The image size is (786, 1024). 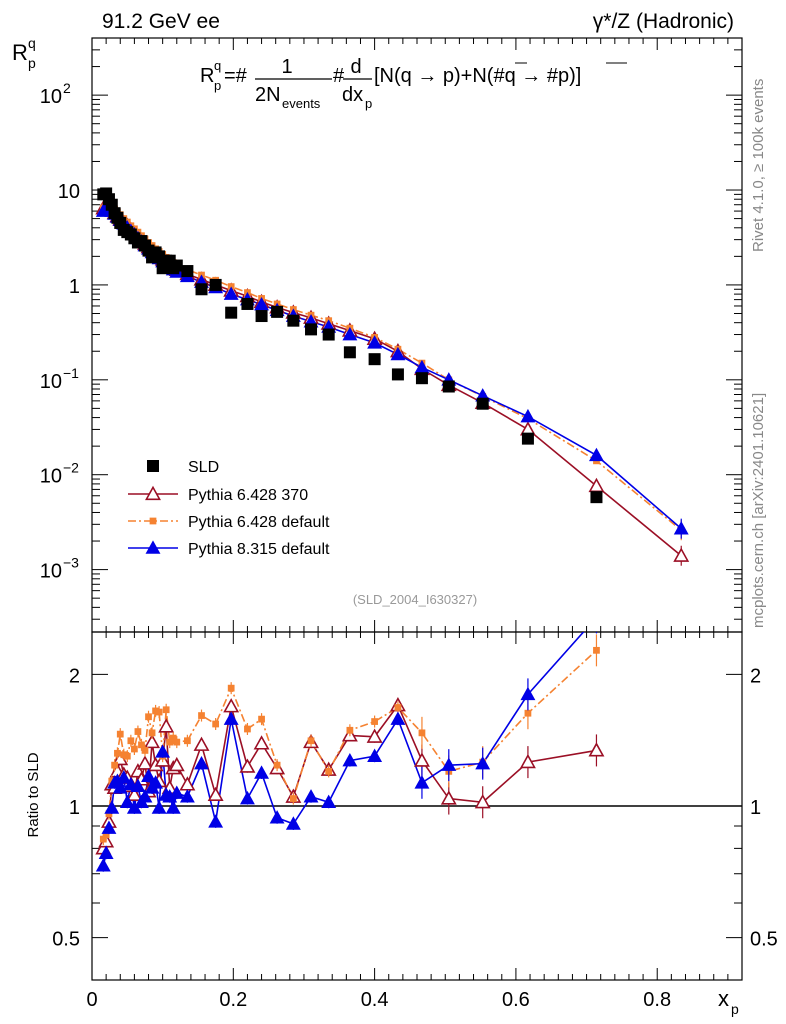 I want to click on legend-entry: Pythia 6.428 default, so click(x=229, y=522).